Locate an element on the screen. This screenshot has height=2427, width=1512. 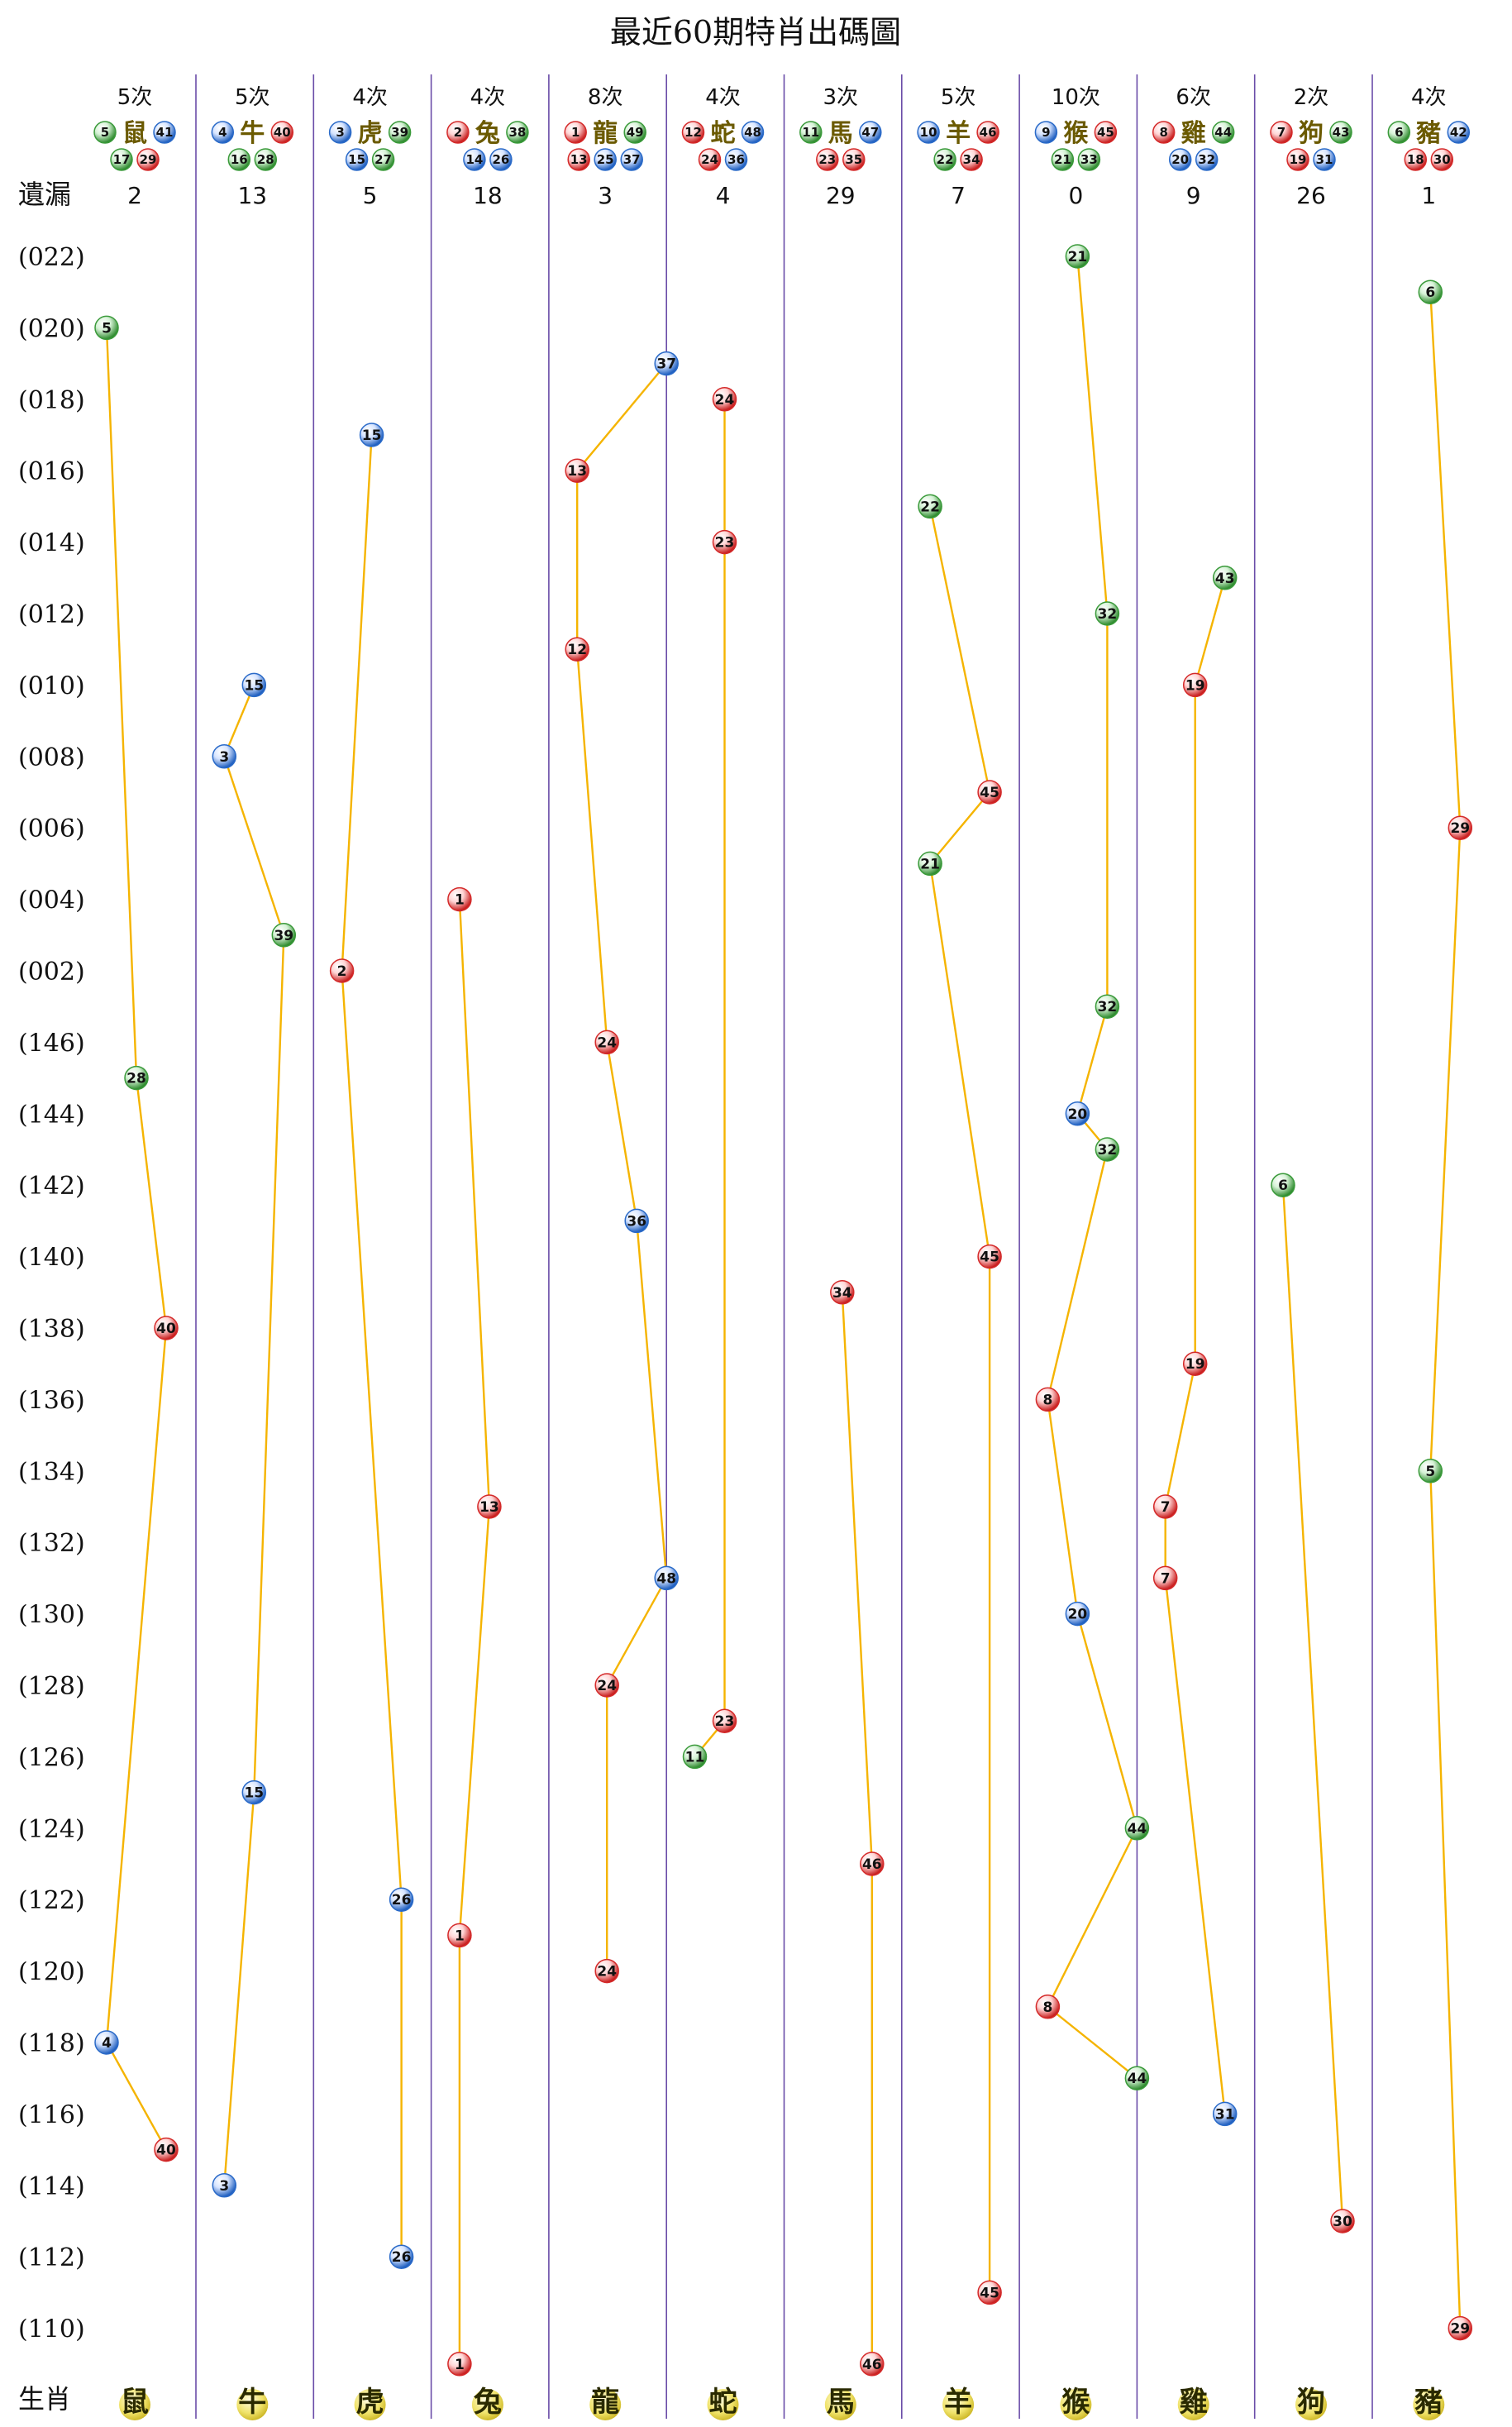
row-label: (120) is located at coordinates (51, 1972).